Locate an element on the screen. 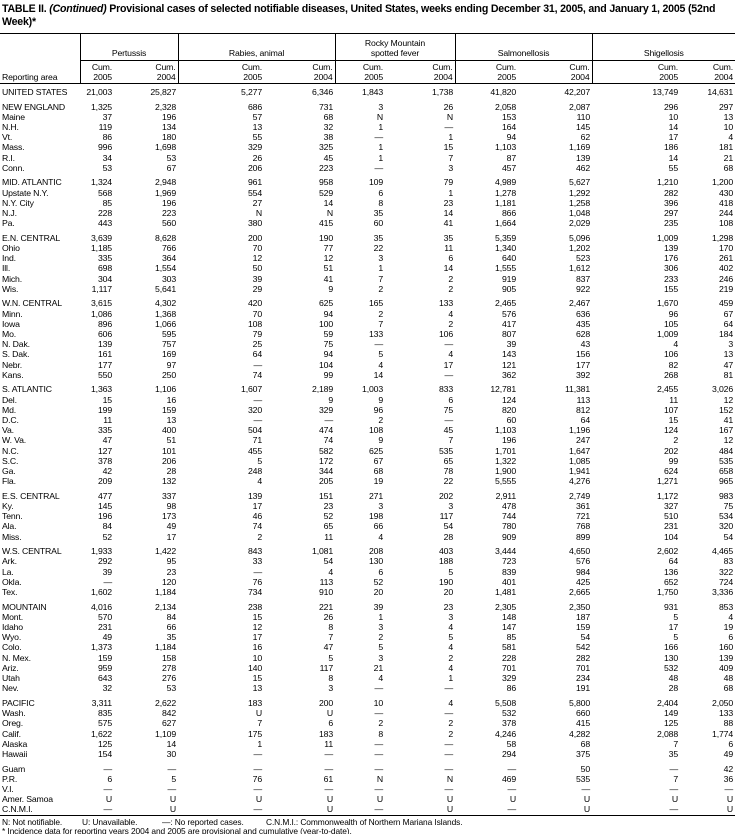  value-cell: 4,650 is located at coordinates (580, 551).